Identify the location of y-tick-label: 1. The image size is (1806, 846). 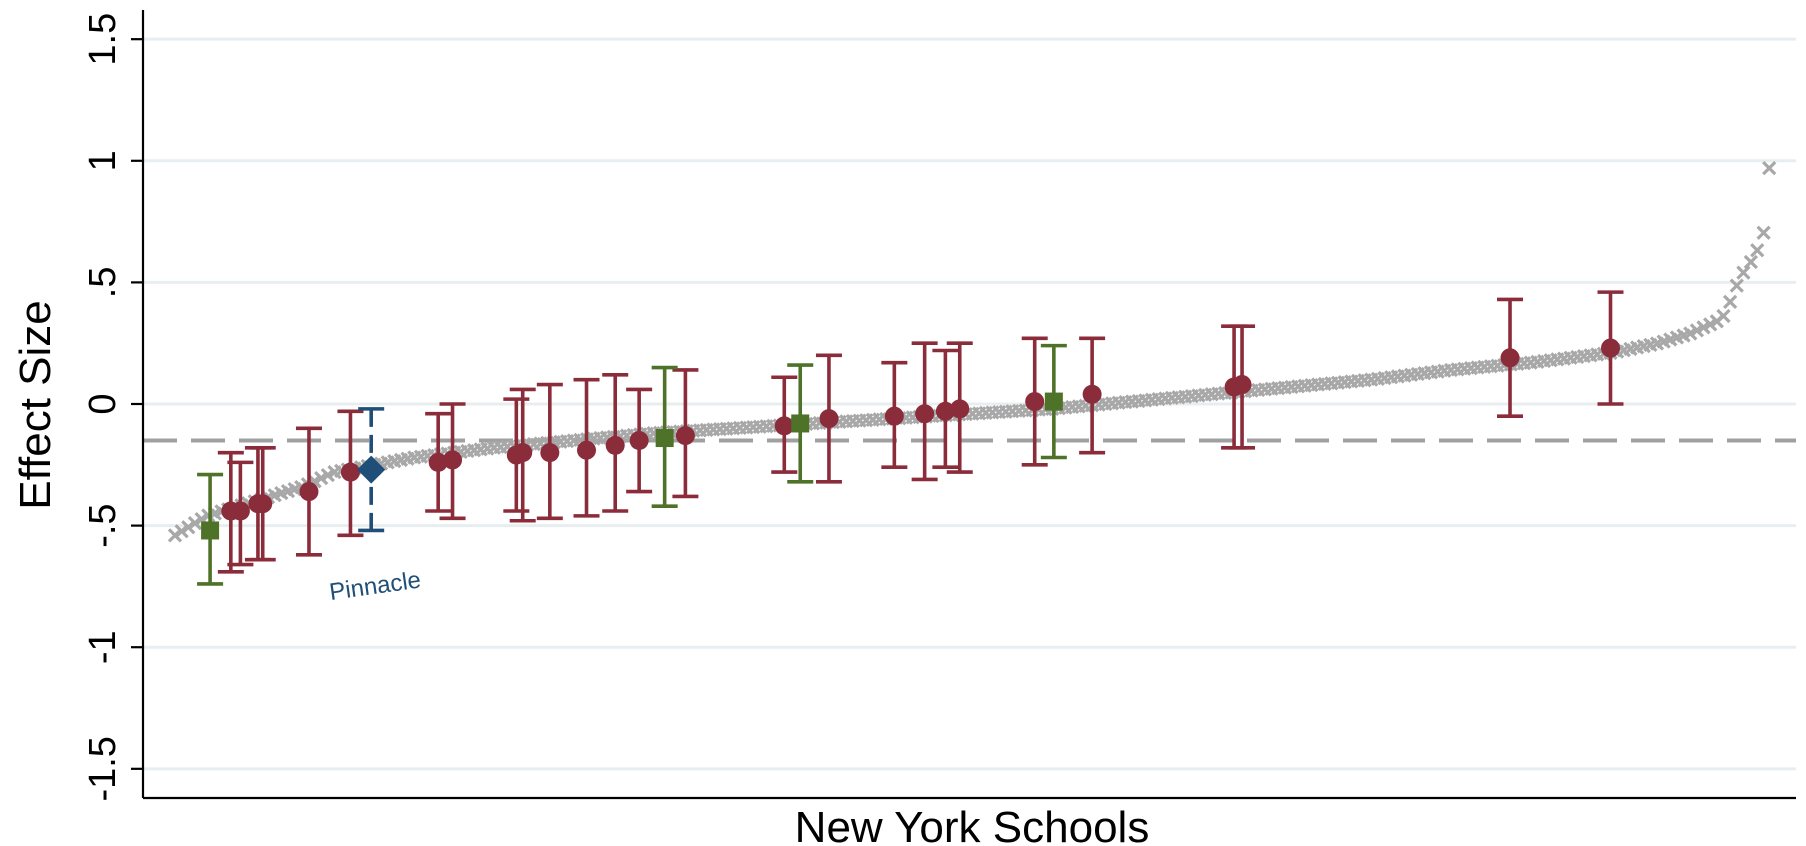
(103, 160).